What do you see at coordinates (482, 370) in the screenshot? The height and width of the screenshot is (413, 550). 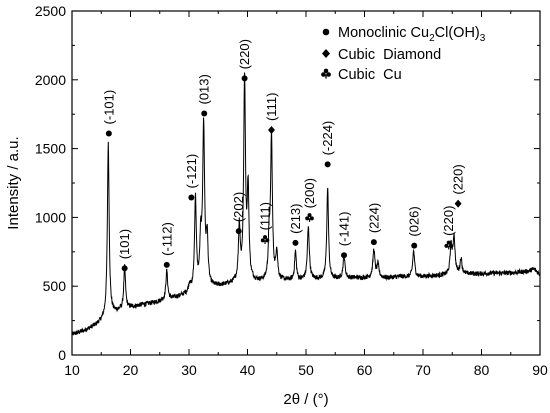 I see `x-tick-label: 80` at bounding box center [482, 370].